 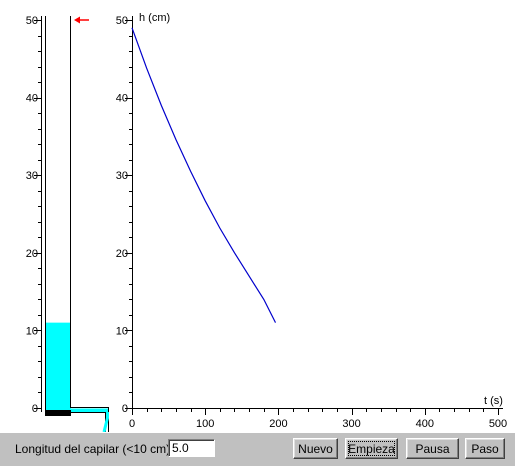 I want to click on chart-x-tick-label: 200, so click(x=278, y=424).